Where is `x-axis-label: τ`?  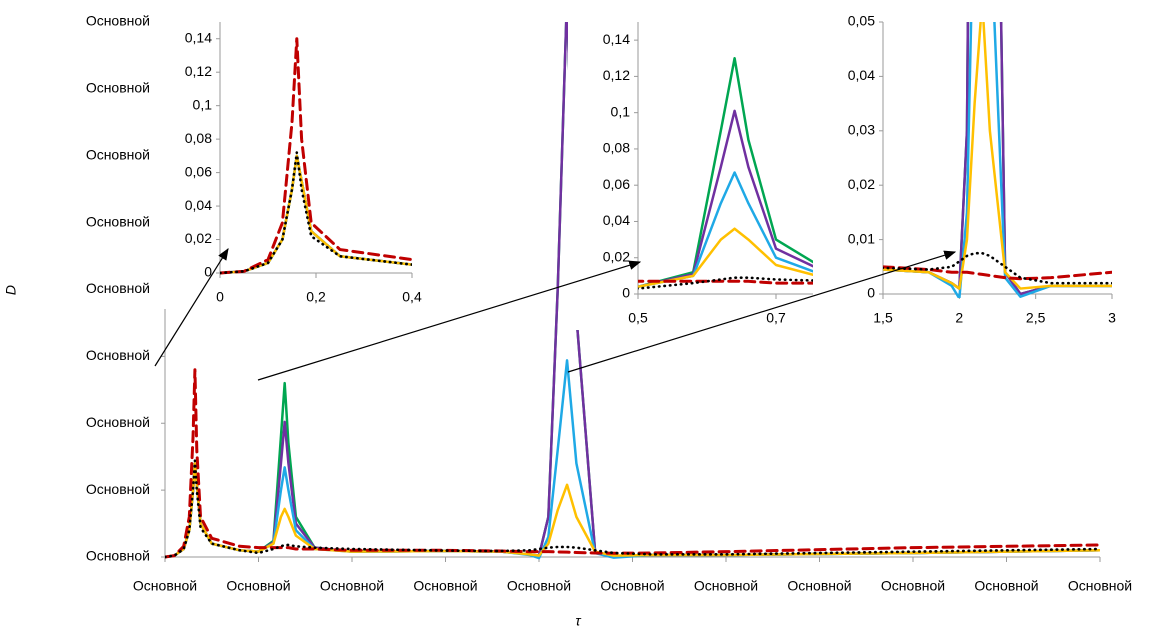 x-axis-label: τ is located at coordinates (578, 621).